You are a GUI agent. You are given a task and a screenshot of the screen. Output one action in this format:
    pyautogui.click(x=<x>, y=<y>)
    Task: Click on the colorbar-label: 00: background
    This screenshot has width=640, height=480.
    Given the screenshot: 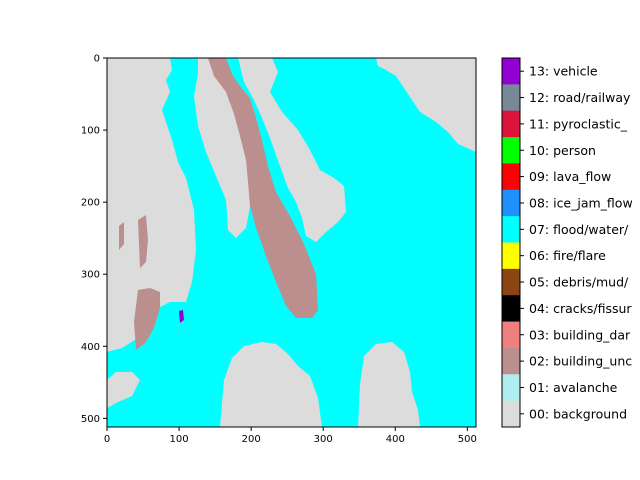 What is the action you would take?
    pyautogui.click(x=578, y=413)
    